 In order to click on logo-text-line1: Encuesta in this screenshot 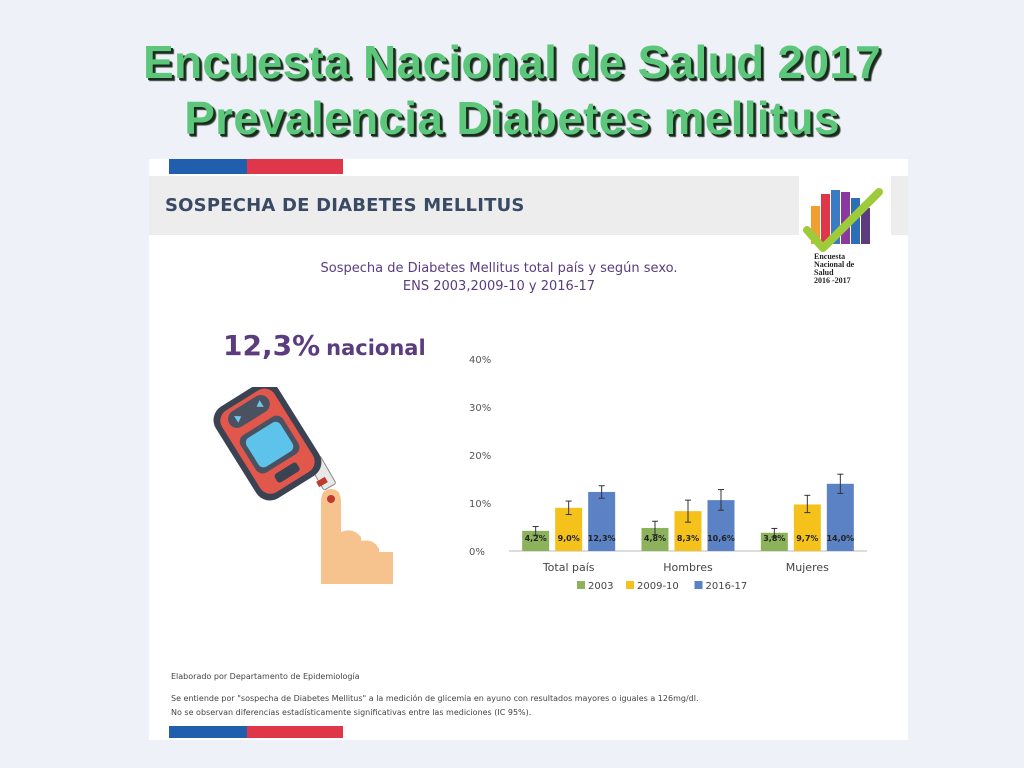, I will do `click(830, 256)`.